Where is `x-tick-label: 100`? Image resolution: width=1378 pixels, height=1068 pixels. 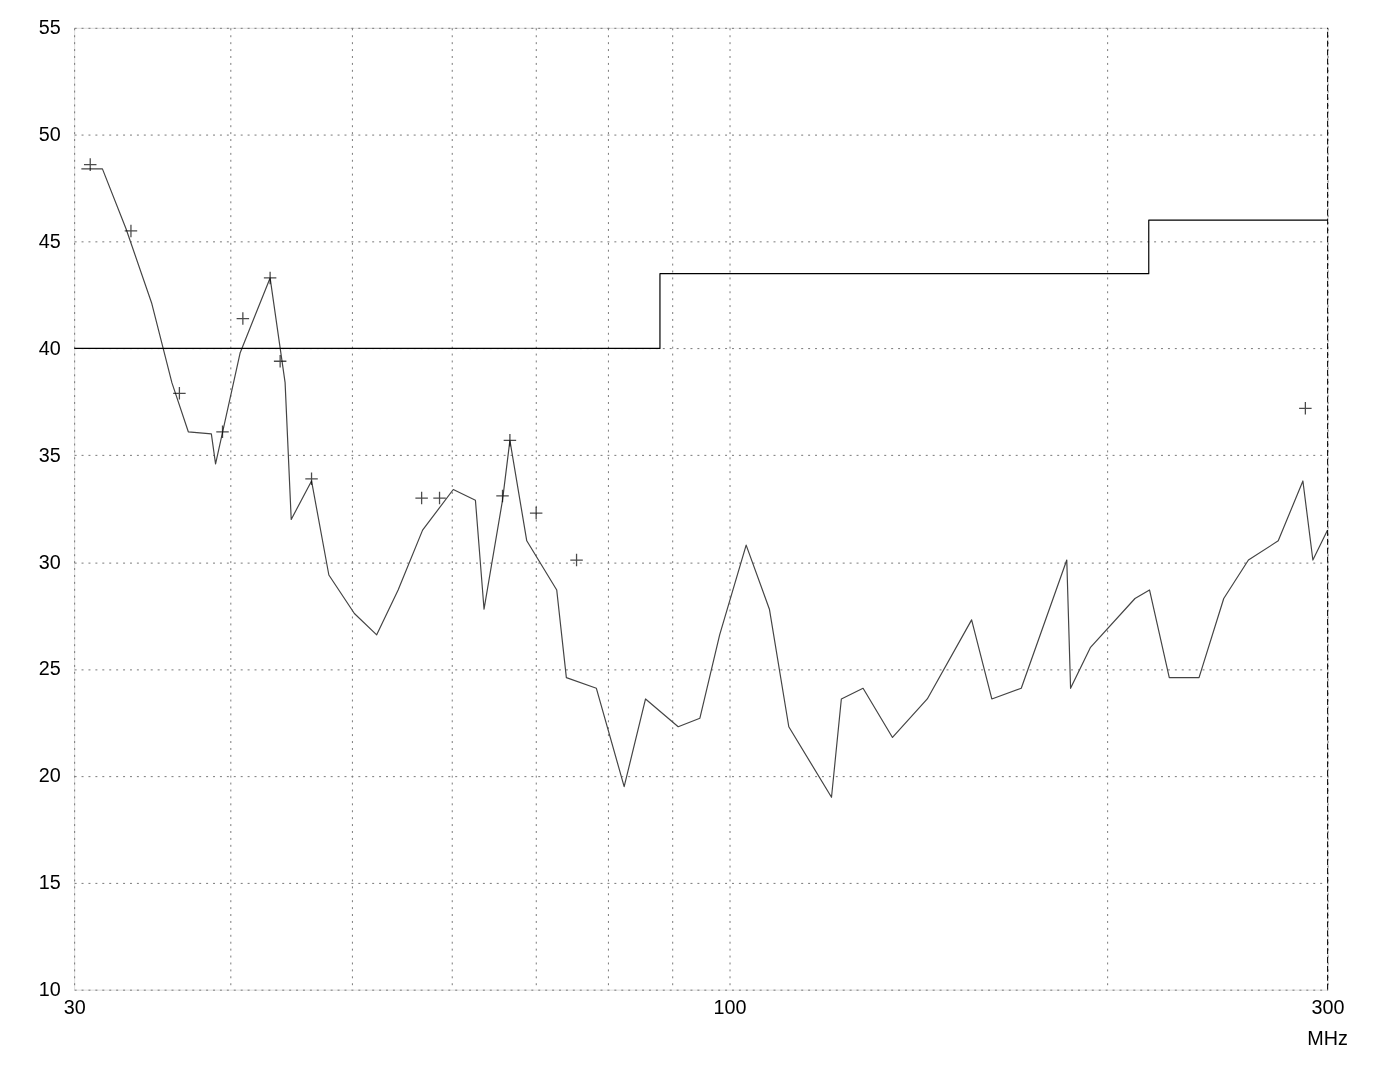 x-tick-label: 100 is located at coordinates (730, 1006).